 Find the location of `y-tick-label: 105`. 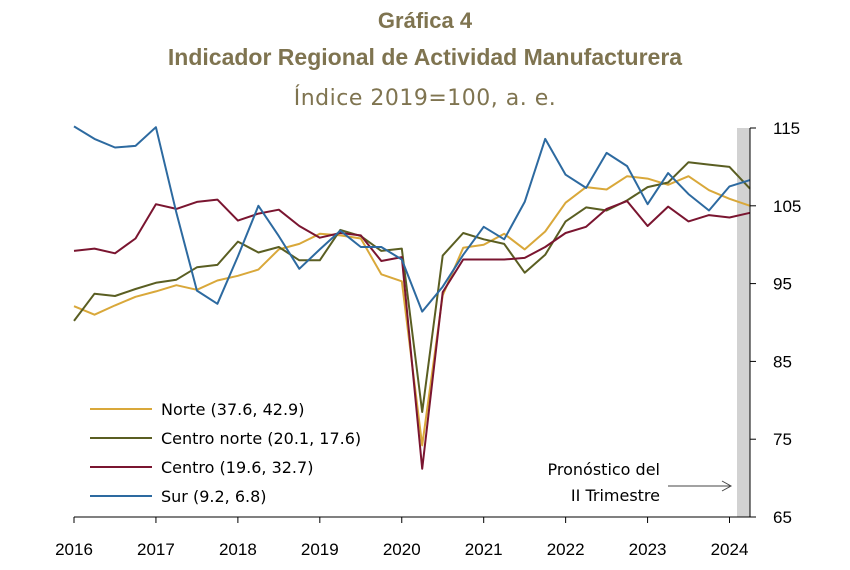

y-tick-label: 105 is located at coordinates (787, 206).